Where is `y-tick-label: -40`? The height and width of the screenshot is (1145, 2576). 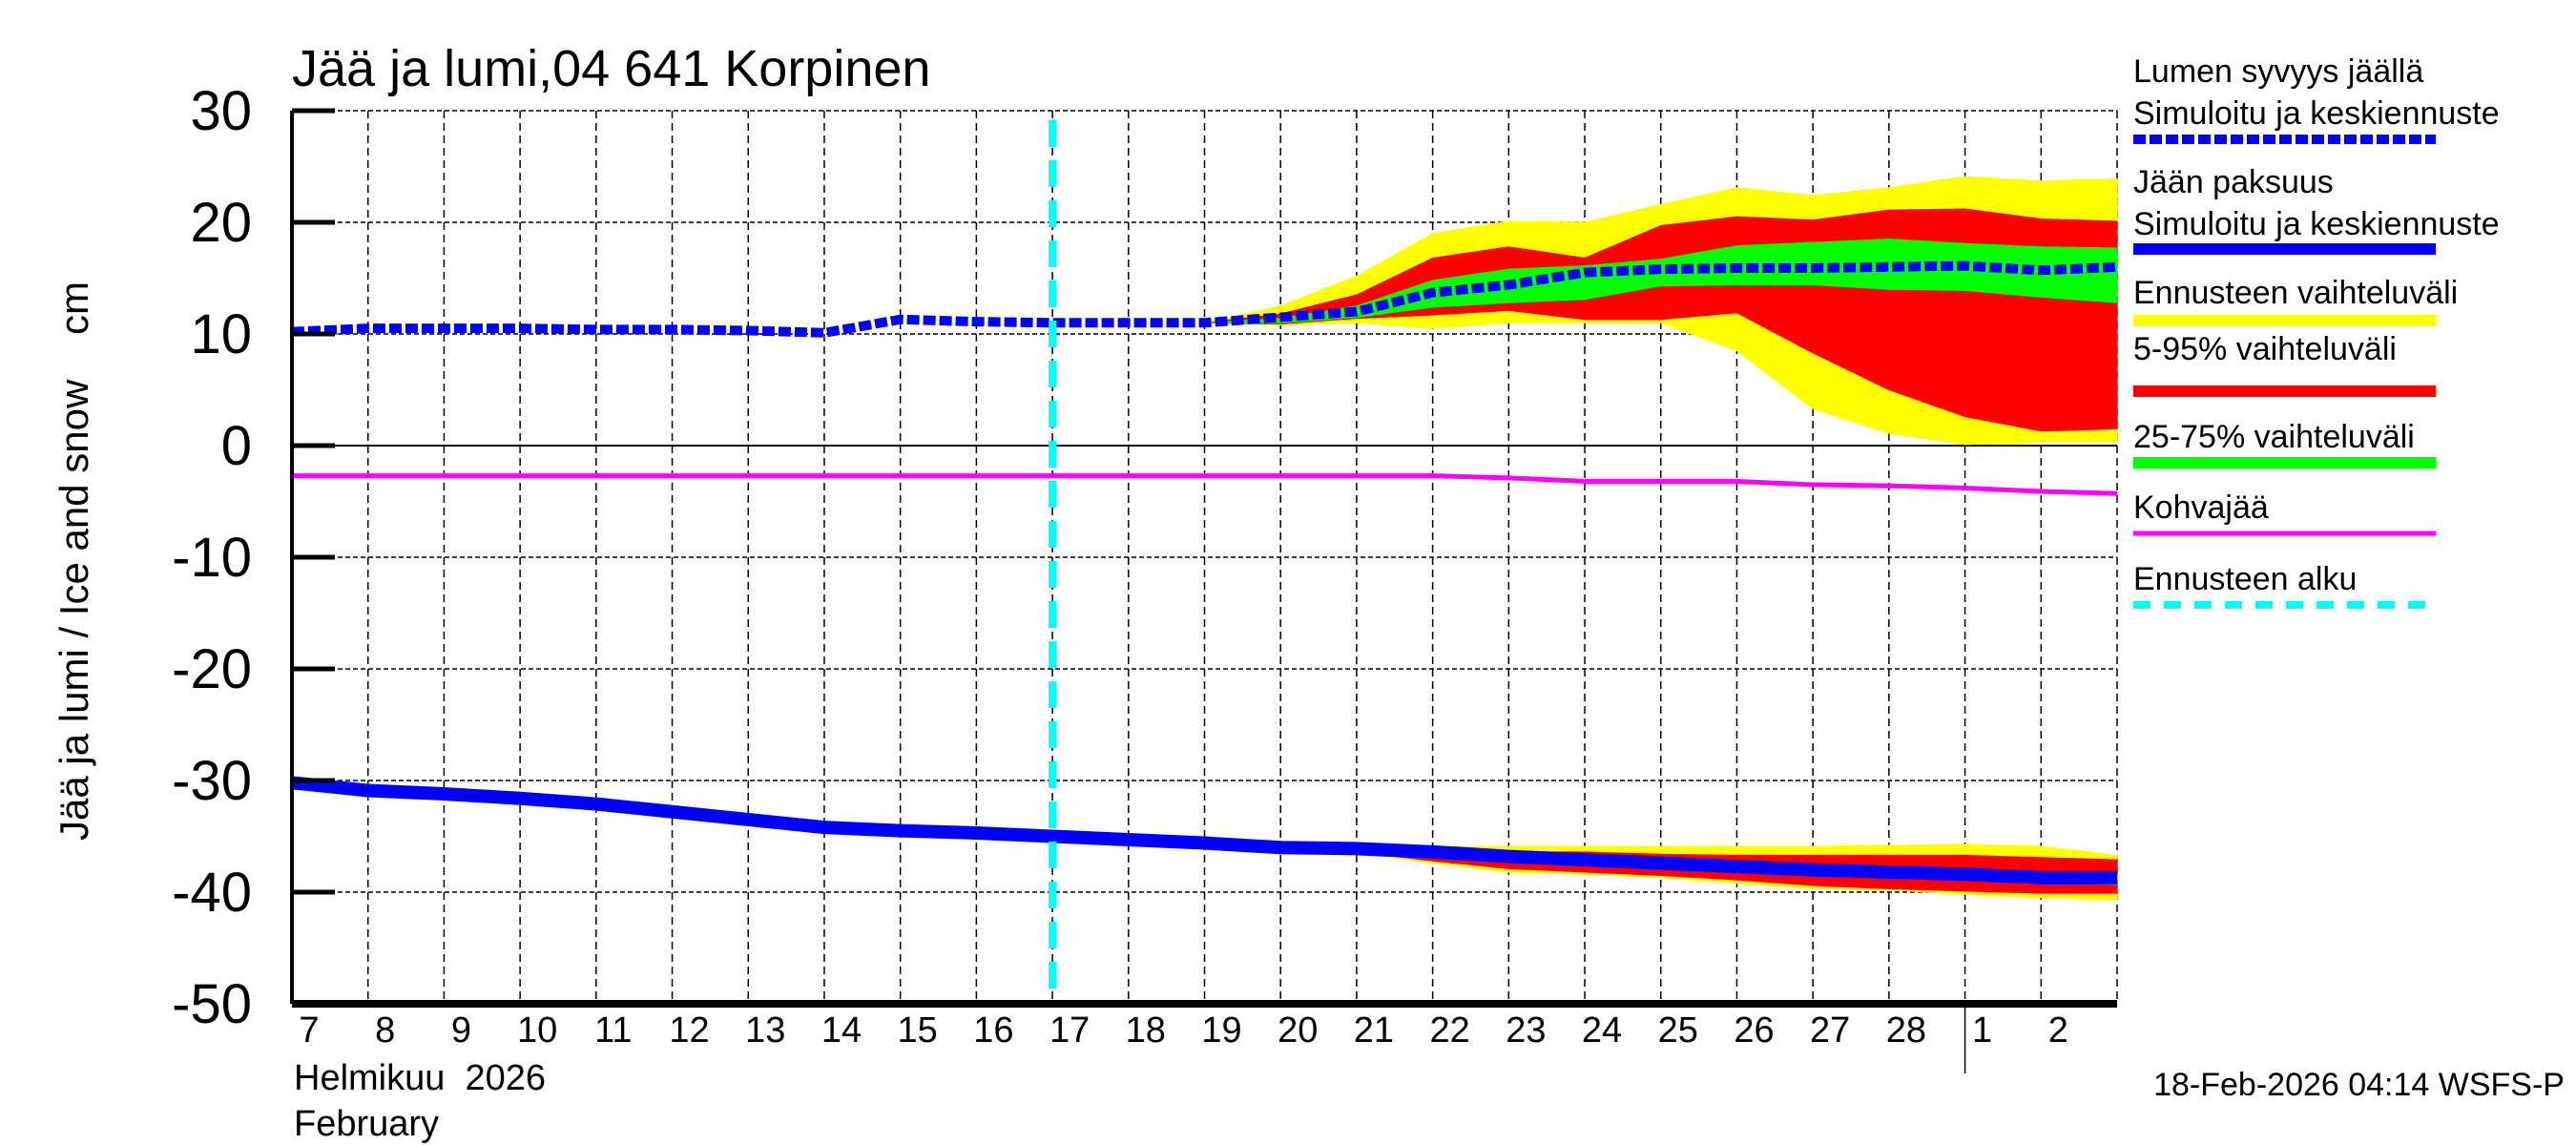 y-tick-label: -40 is located at coordinates (212, 893).